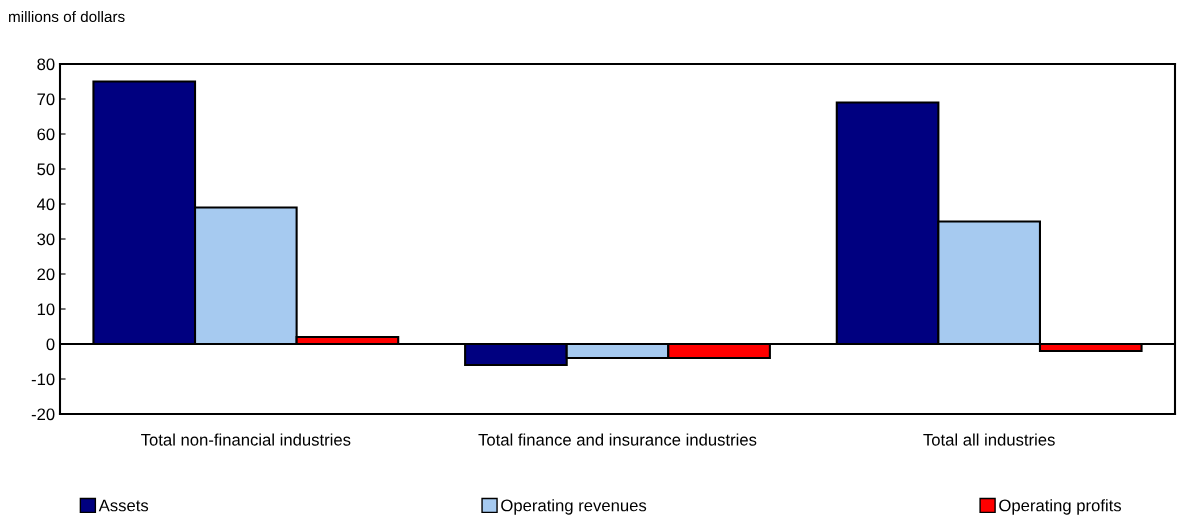  I want to click on legend-label: Assets, so click(123, 505).